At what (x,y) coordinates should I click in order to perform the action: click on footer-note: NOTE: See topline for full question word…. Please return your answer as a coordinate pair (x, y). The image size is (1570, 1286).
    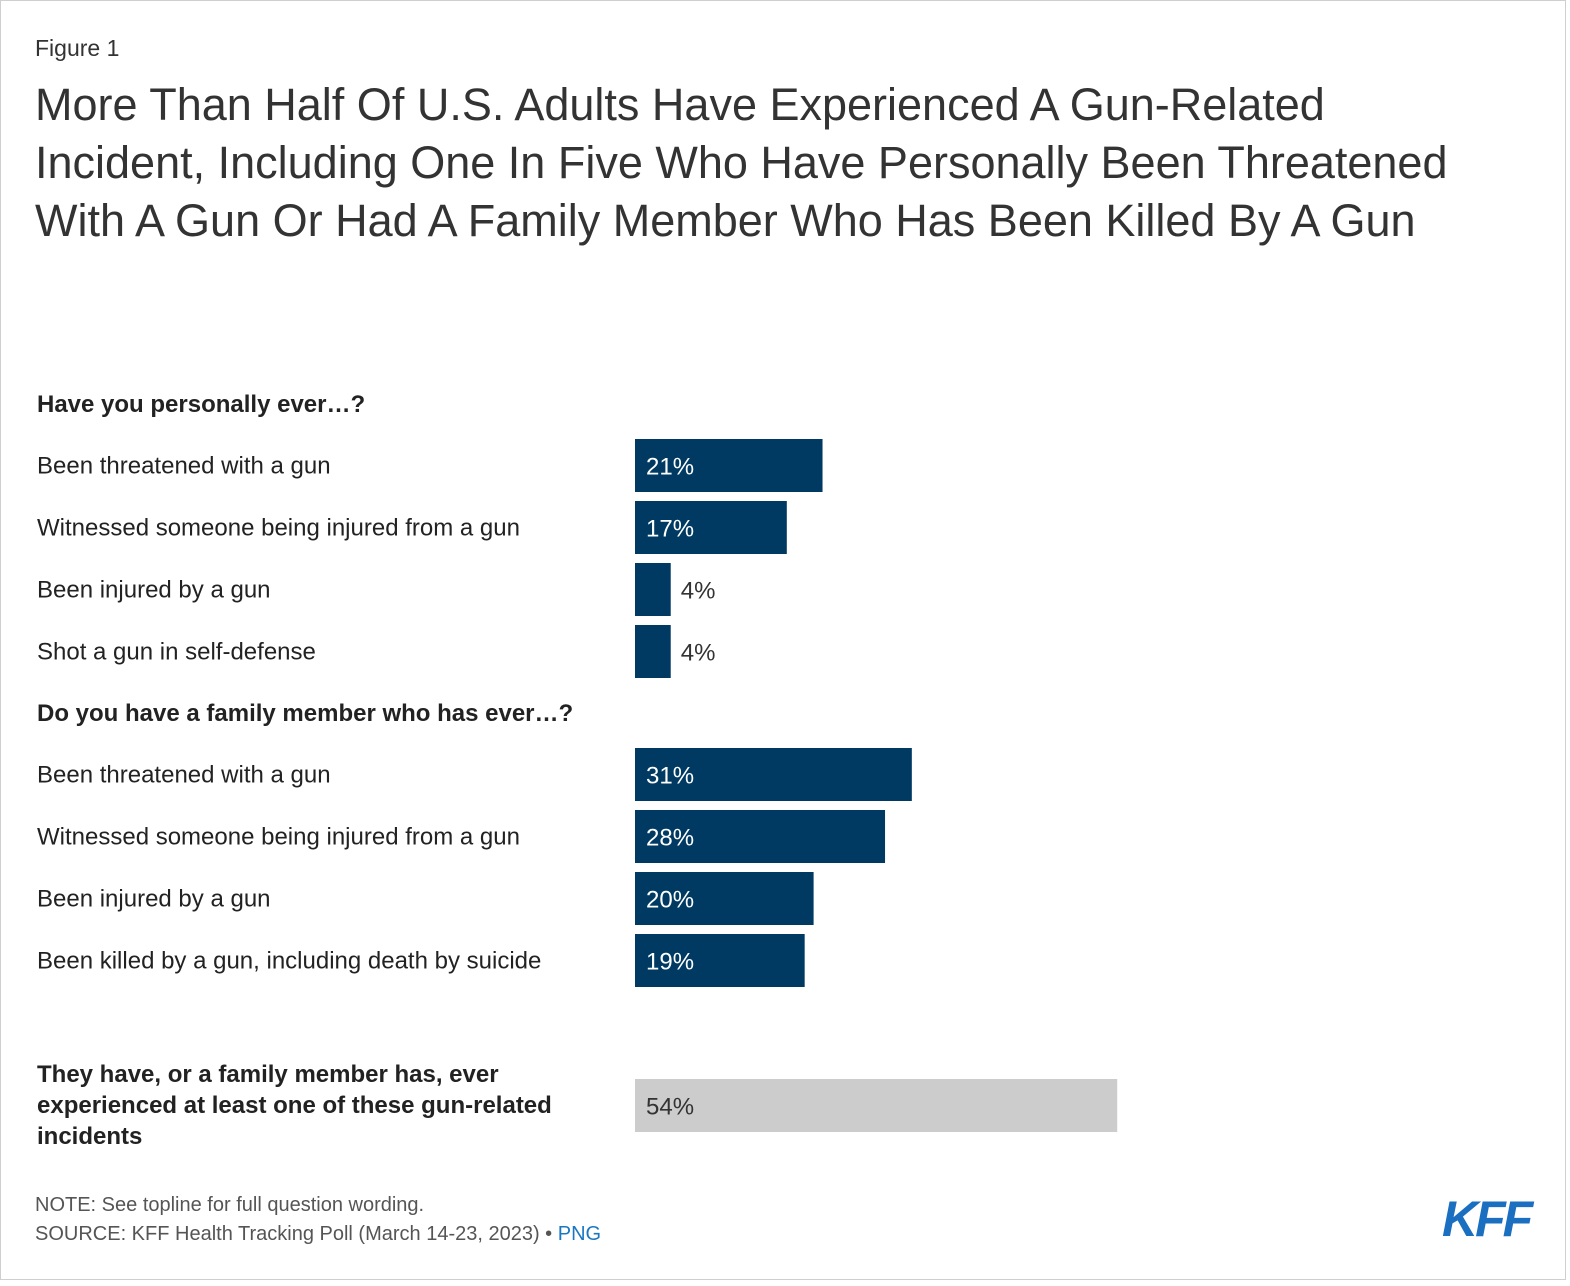
    Looking at the image, I should click on (230, 1205).